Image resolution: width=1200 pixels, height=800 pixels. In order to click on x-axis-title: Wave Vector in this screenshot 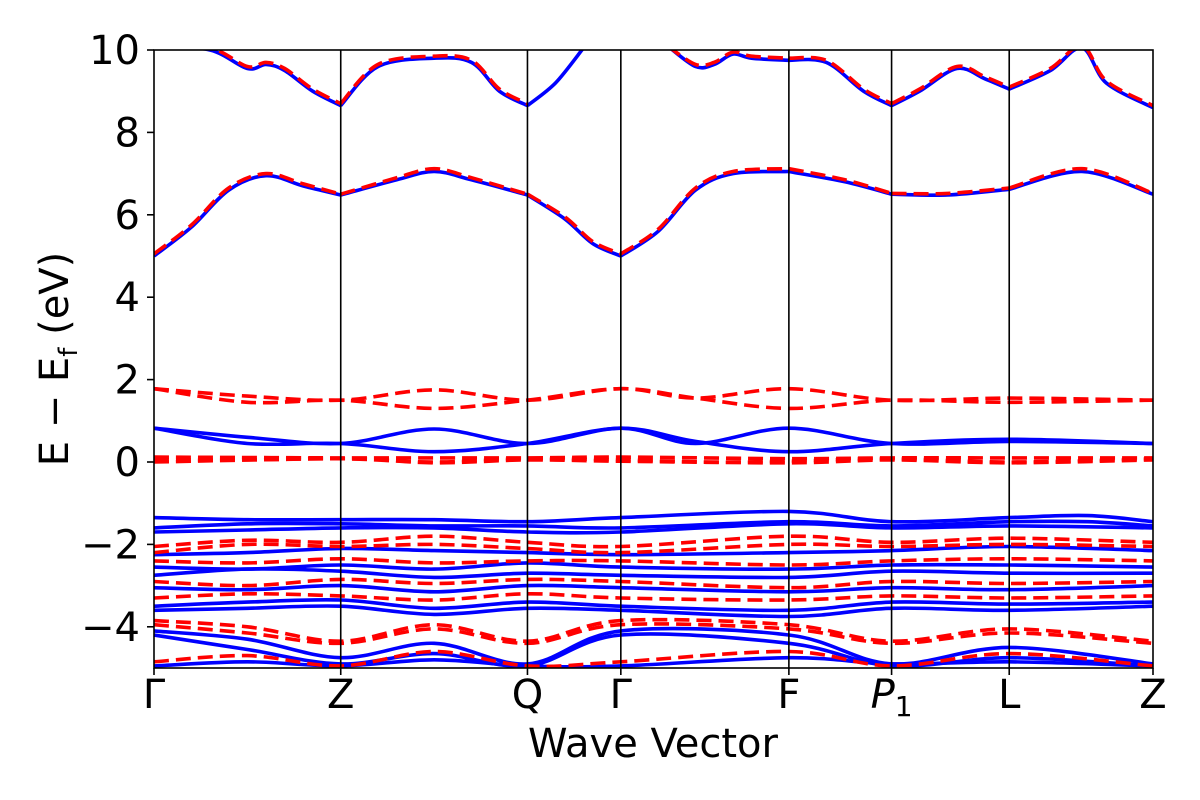, I will do `click(653, 744)`.